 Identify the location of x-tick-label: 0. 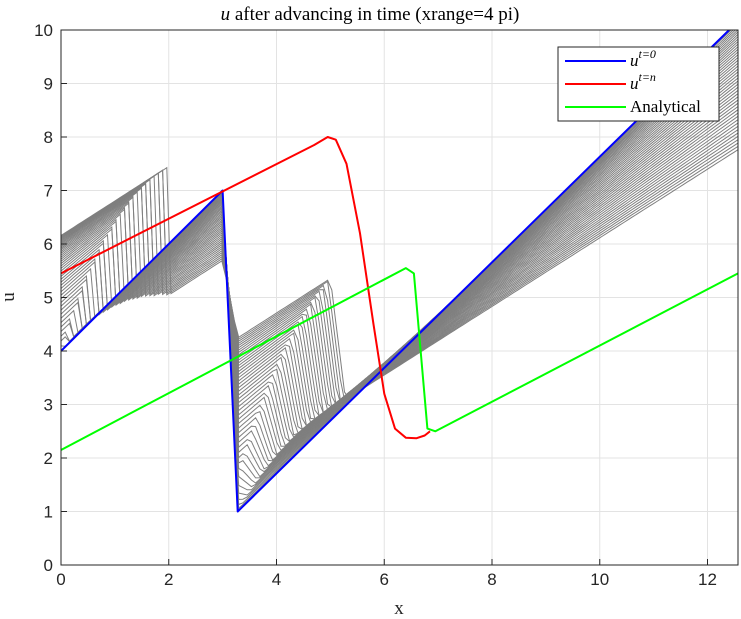
(60, 579).